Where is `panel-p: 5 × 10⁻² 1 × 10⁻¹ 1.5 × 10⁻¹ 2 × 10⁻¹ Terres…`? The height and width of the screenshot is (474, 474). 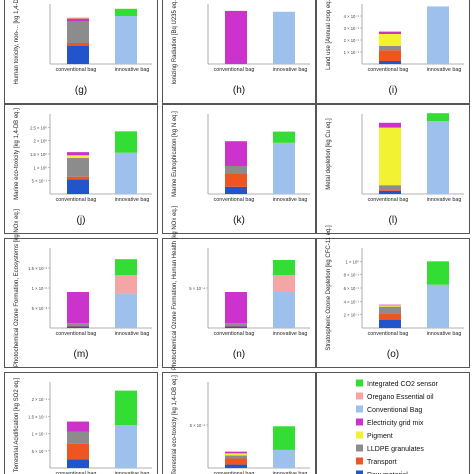 panel-p: 5 × 10⁻² 1 × 10⁻¹ 1.5 × 10⁻¹ 2 × 10⁻¹ Terres… is located at coordinates (81, 423).